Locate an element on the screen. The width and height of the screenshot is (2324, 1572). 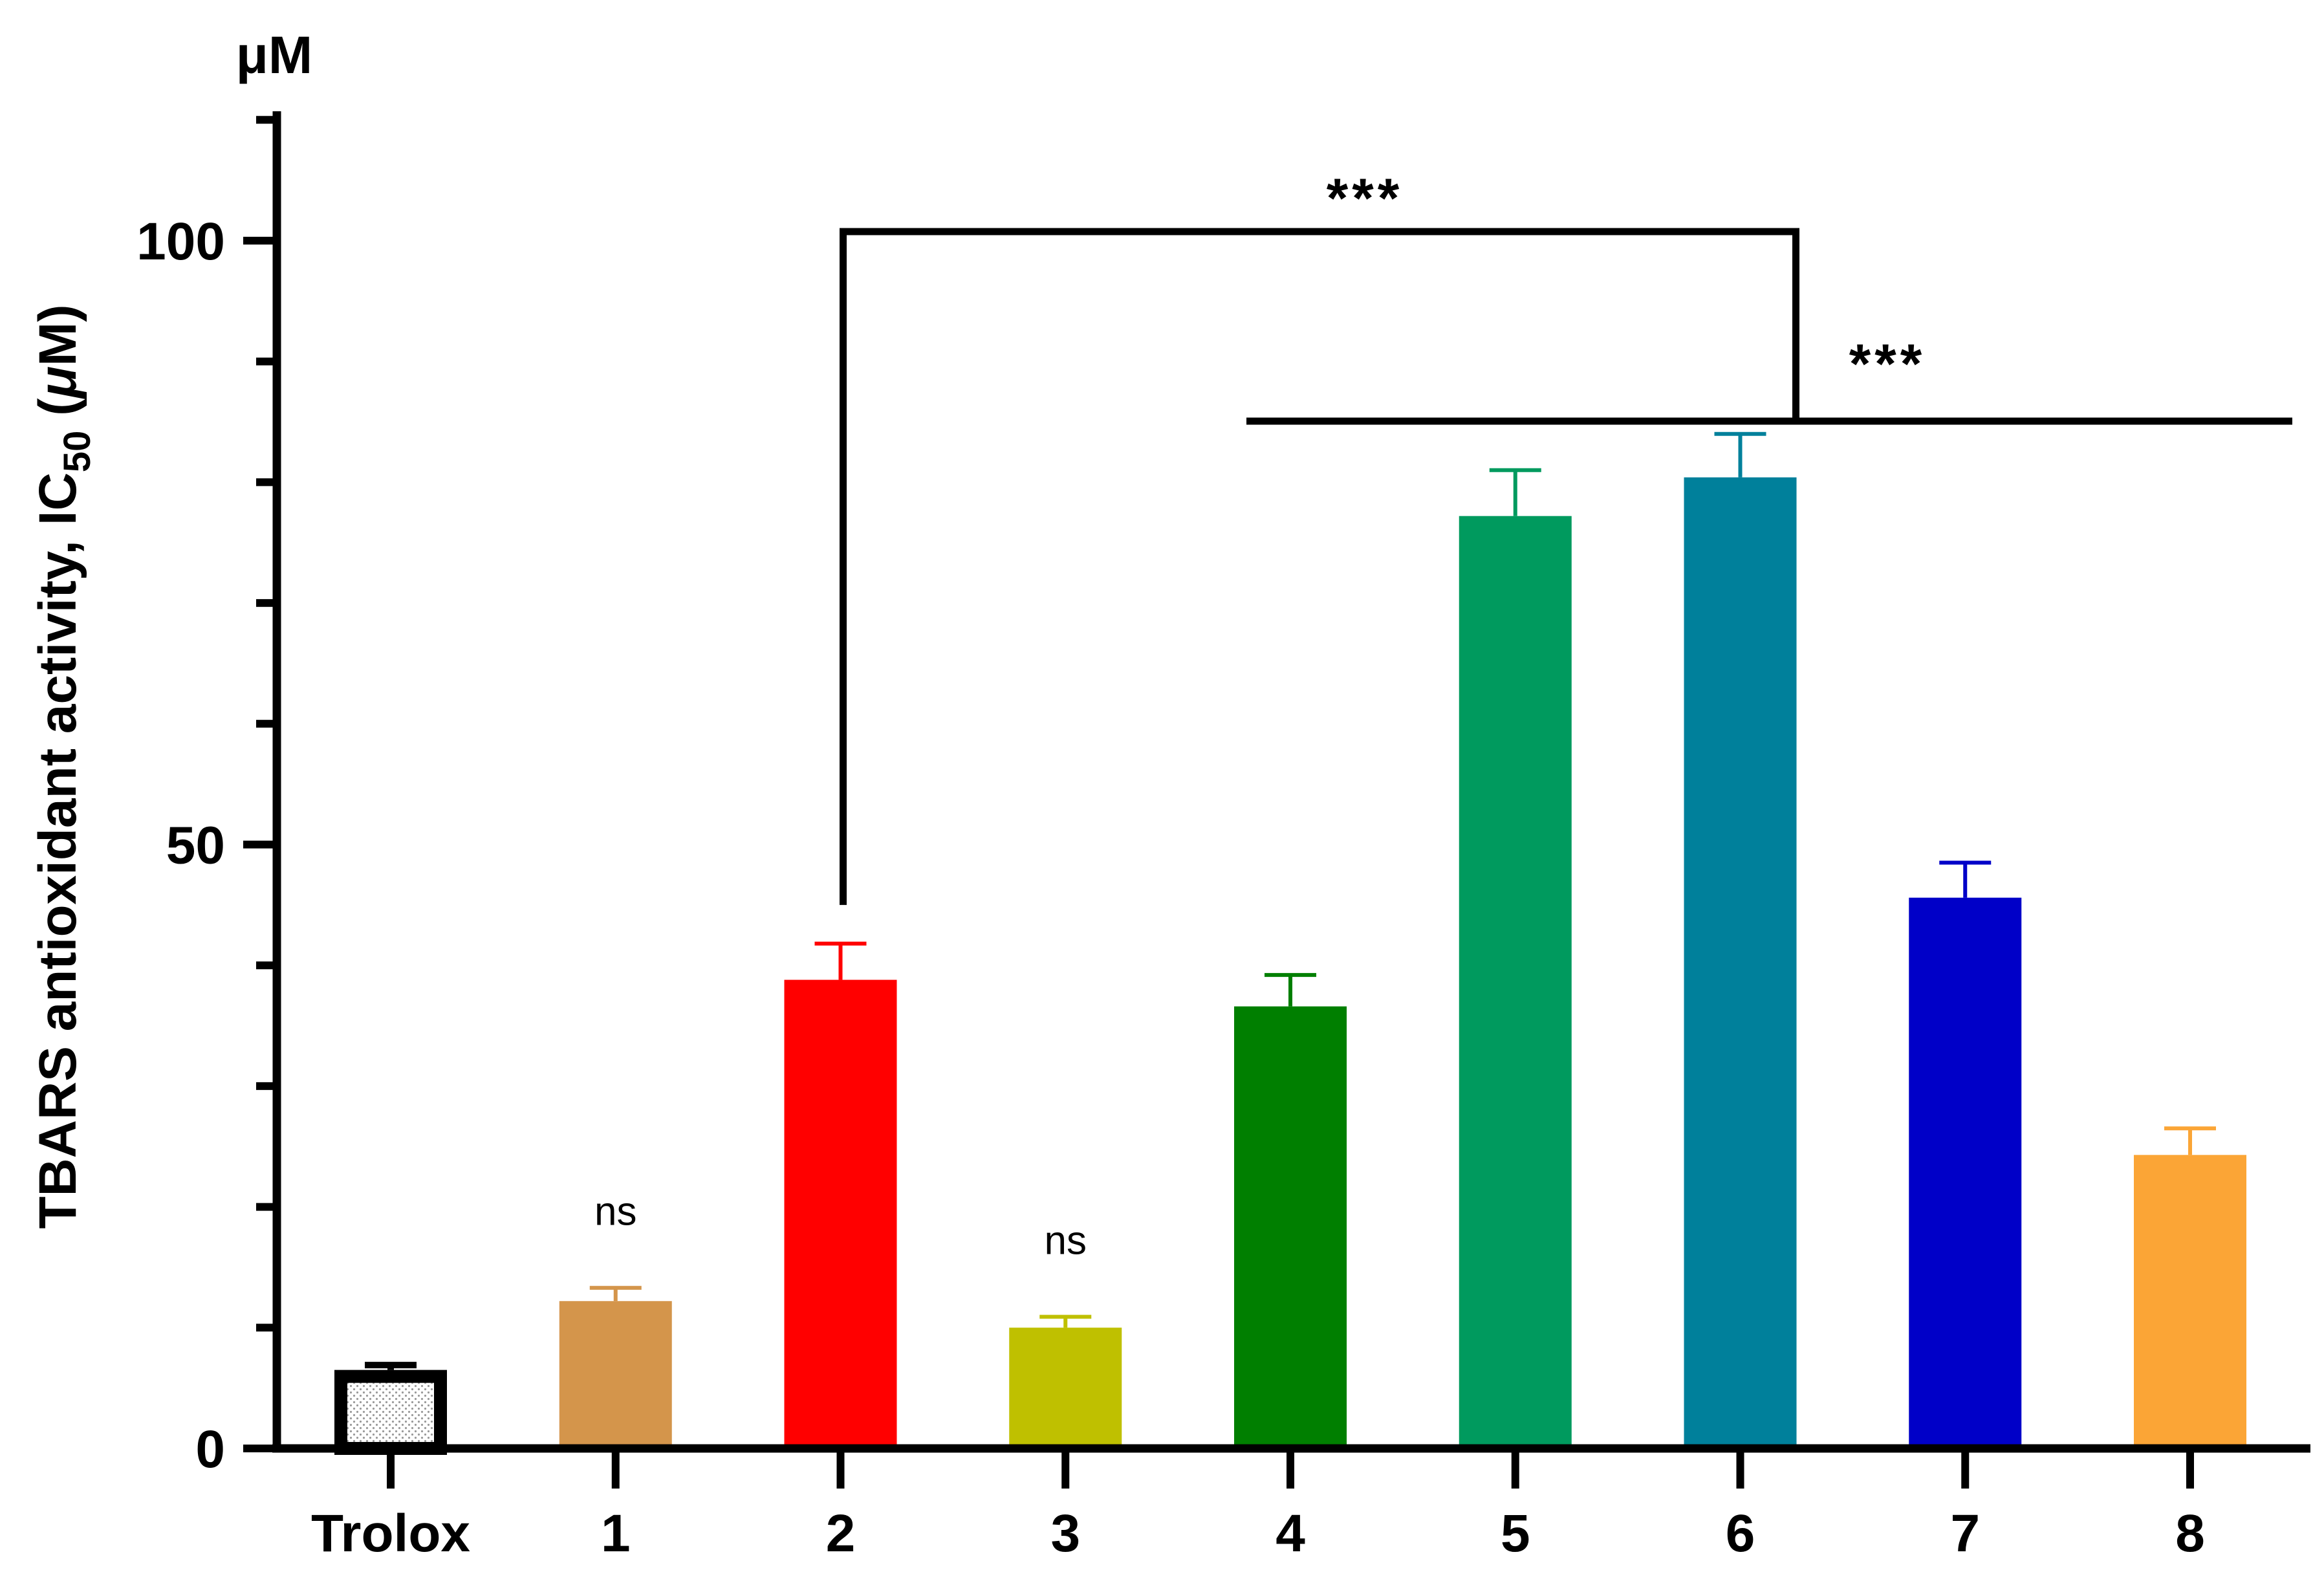
y-tick-label-100: 100 is located at coordinates (180, 241).